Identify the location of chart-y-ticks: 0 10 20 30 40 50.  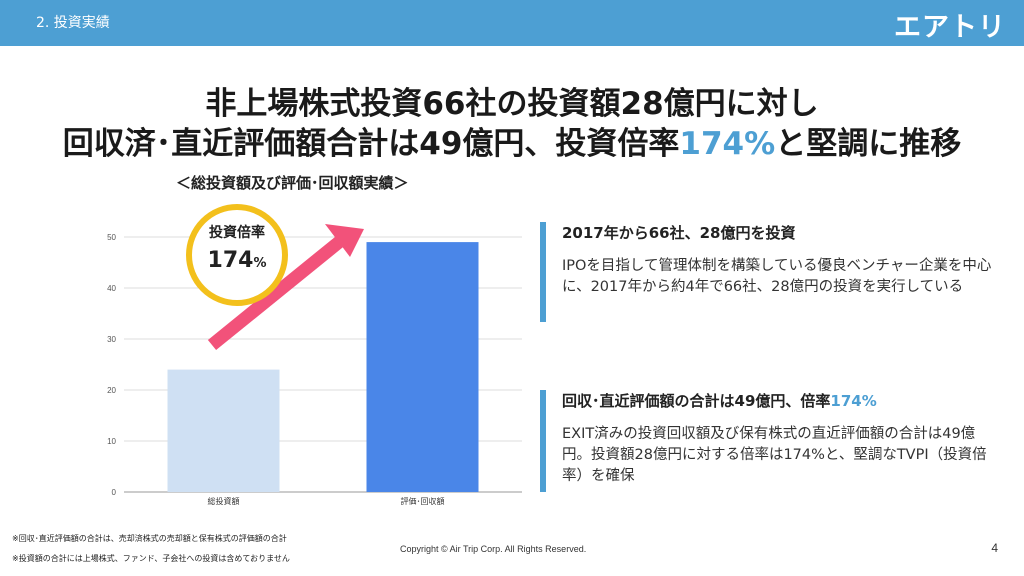
(111, 365).